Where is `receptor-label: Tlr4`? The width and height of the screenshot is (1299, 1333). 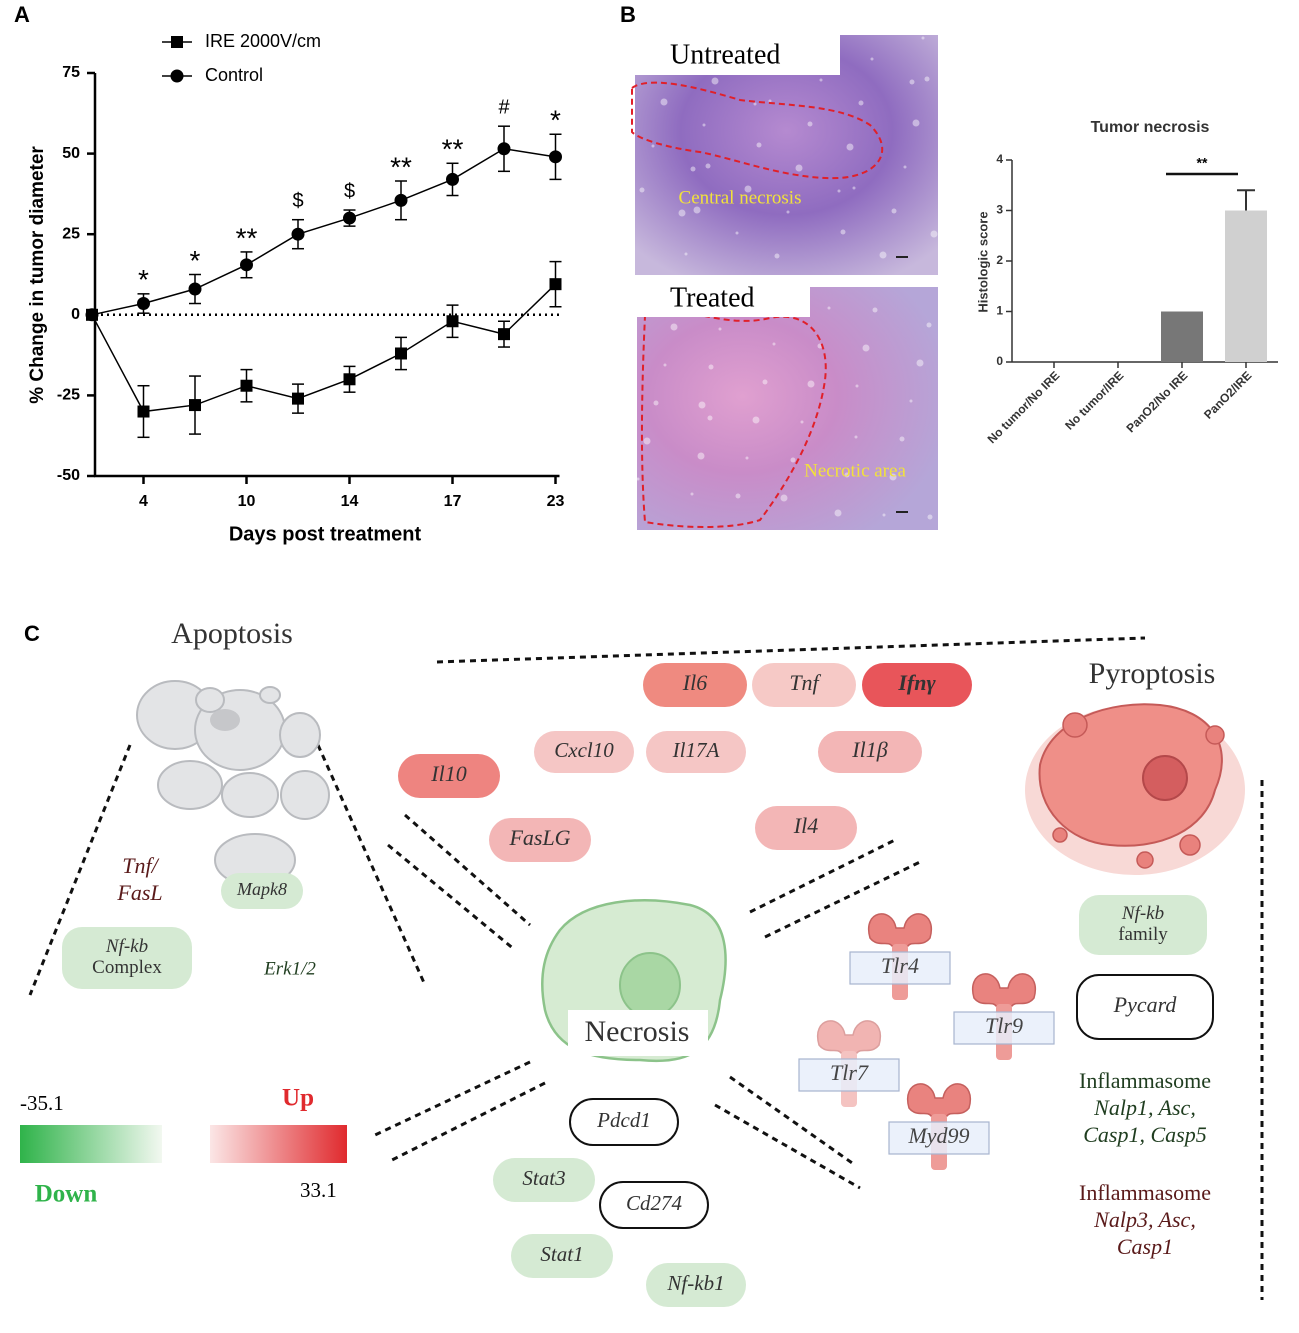 receptor-label: Tlr4 is located at coordinates (900, 965).